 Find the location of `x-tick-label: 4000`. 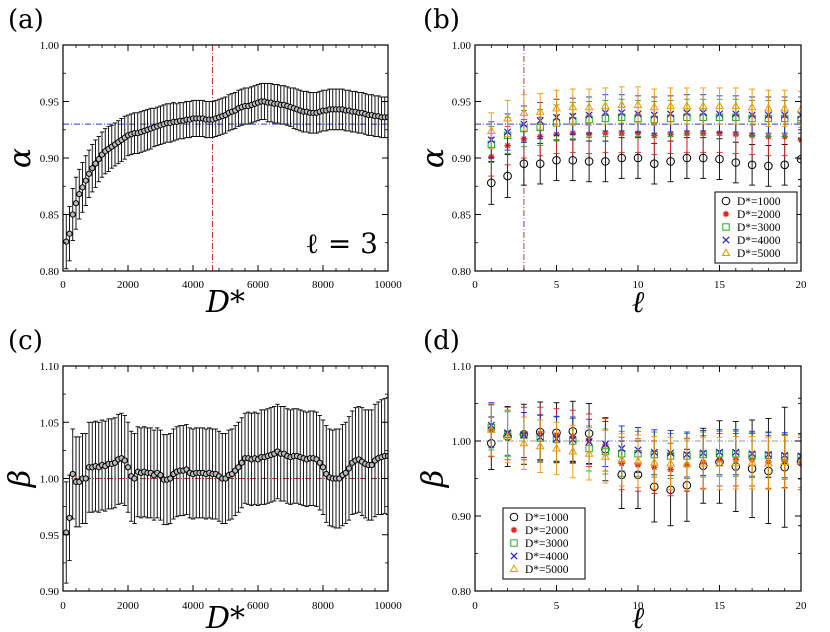

x-tick-label: 4000 is located at coordinates (193, 606).